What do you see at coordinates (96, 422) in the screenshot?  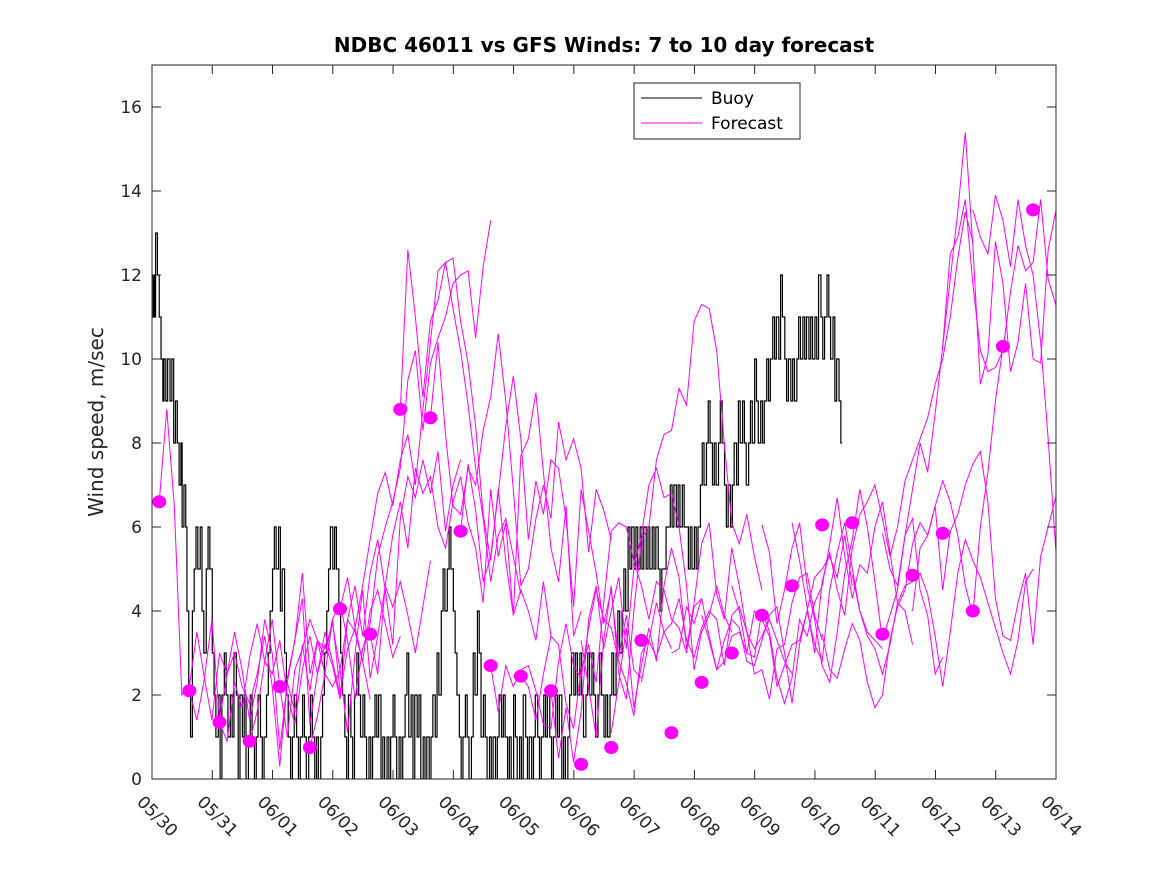 I see `y-axis-label: Wind speed, m/sec` at bounding box center [96, 422].